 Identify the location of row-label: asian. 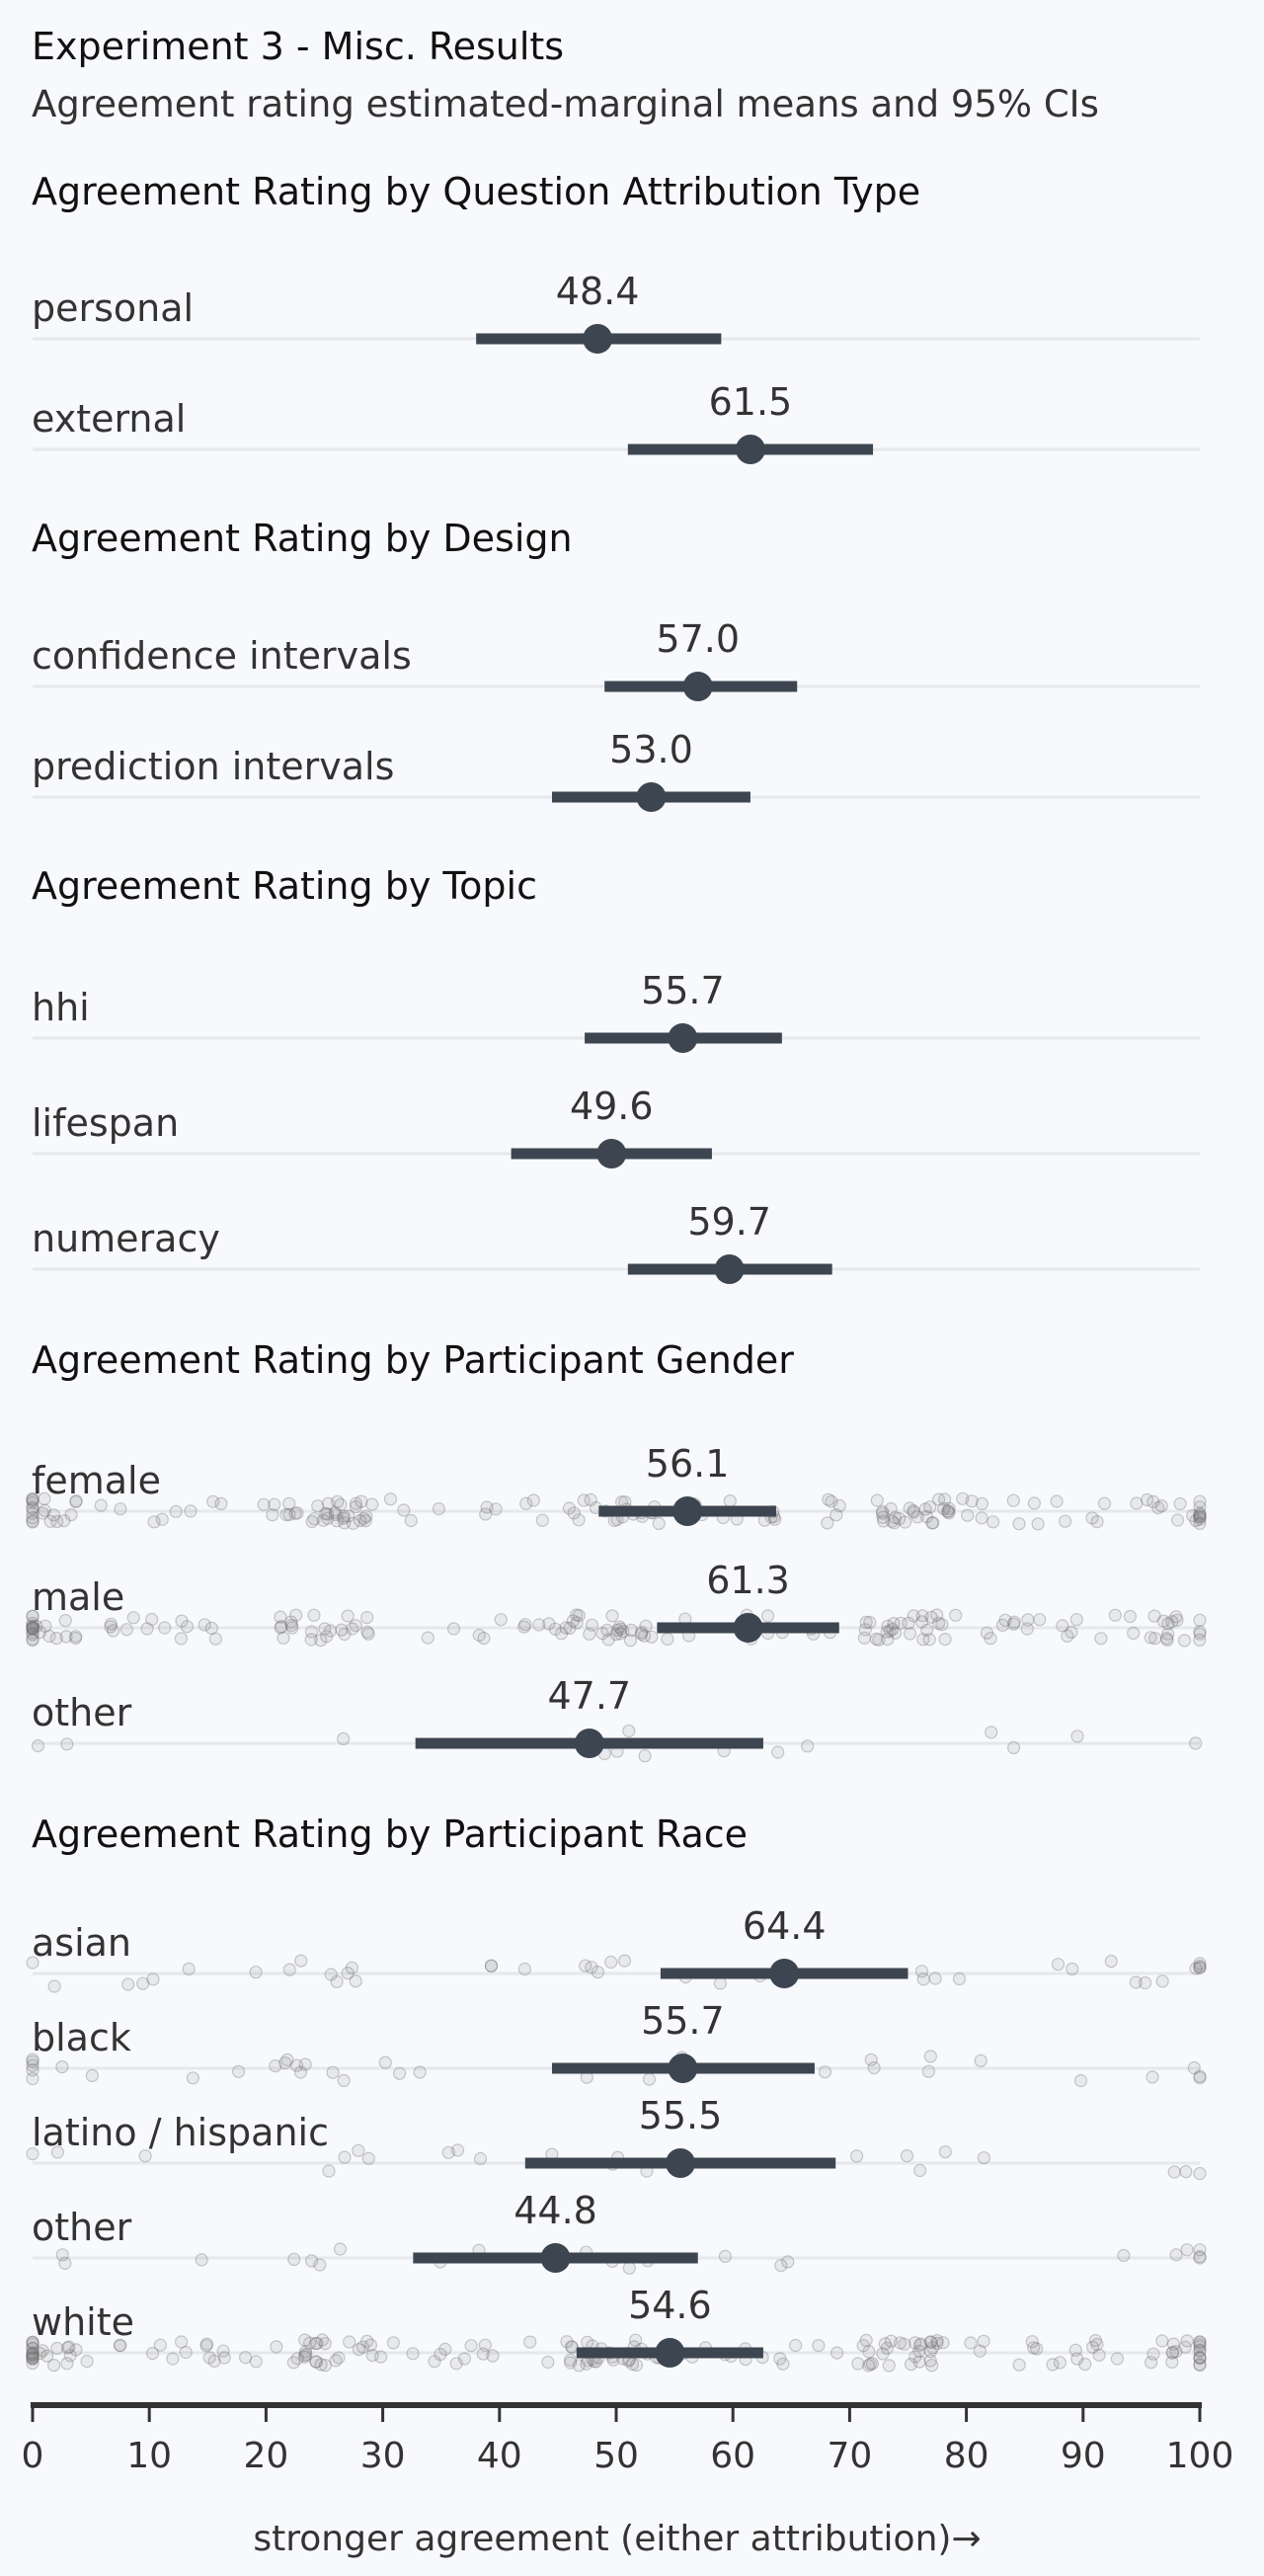
(81, 1943).